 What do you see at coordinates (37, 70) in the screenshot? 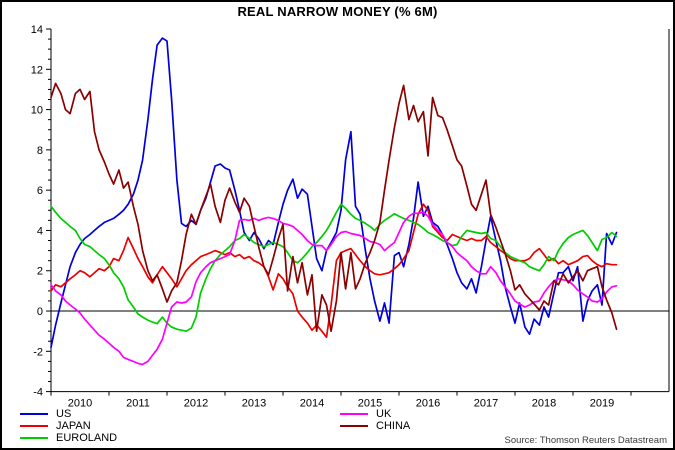
I see `svg-text: 12` at bounding box center [37, 70].